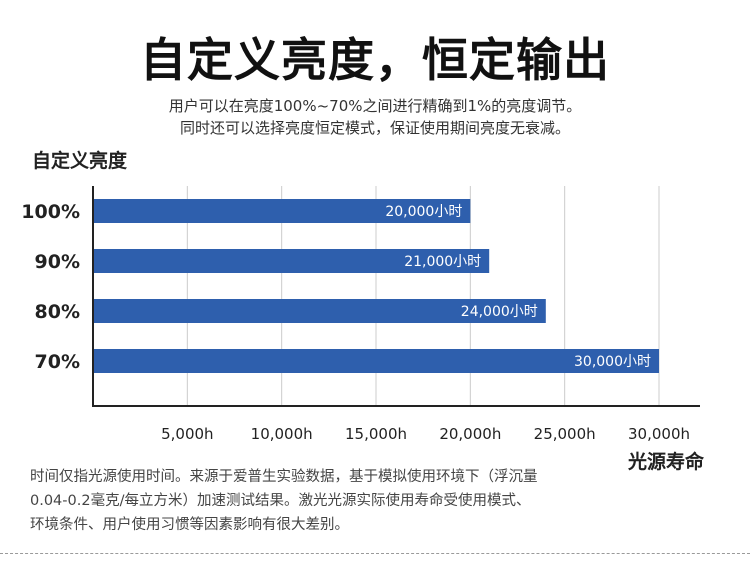 Image resolution: width=750 pixels, height=566 pixels. I want to click on footnote-line: 时间仅指光源使用时间。来源于爱普生实验数据，基于模拟使用环境下（浮沉量, so click(284, 477).